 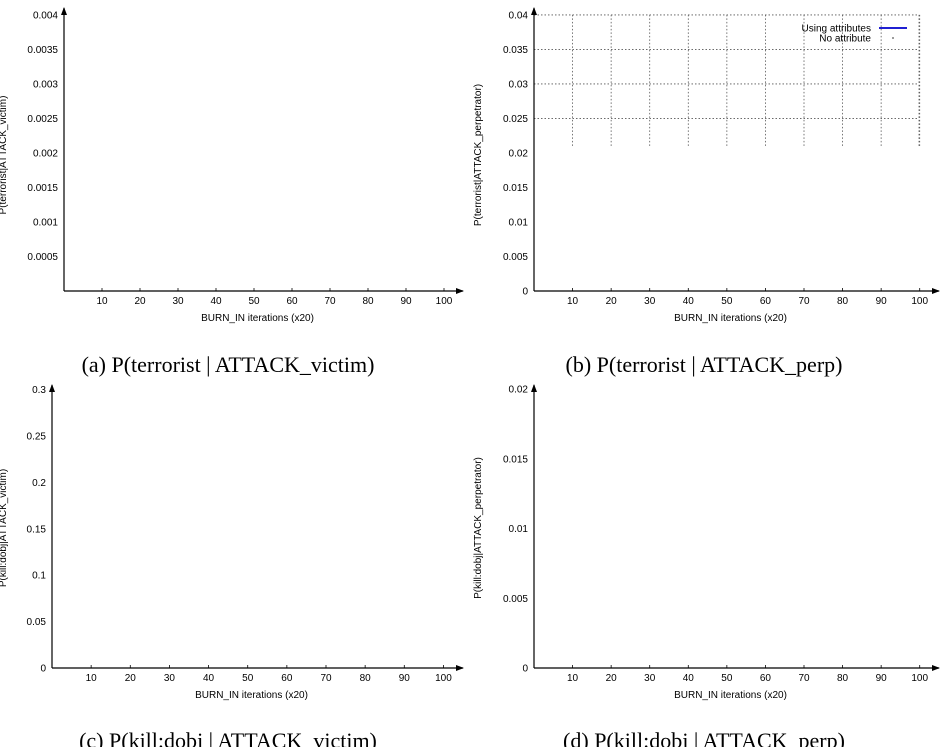 I want to click on y-tick-label: 0.25, so click(x=37, y=437).